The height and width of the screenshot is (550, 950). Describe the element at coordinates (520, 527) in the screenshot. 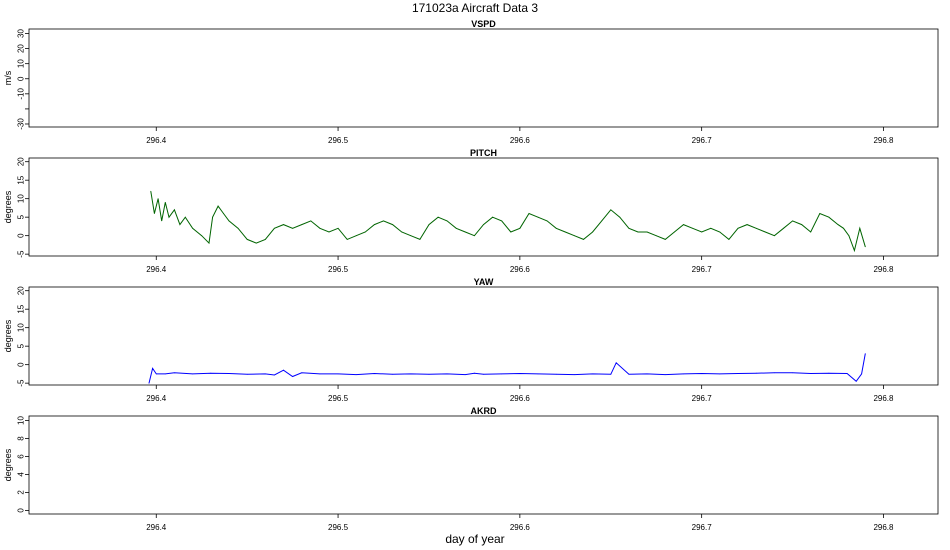

I see `x-tick-label: 296.6` at that location.